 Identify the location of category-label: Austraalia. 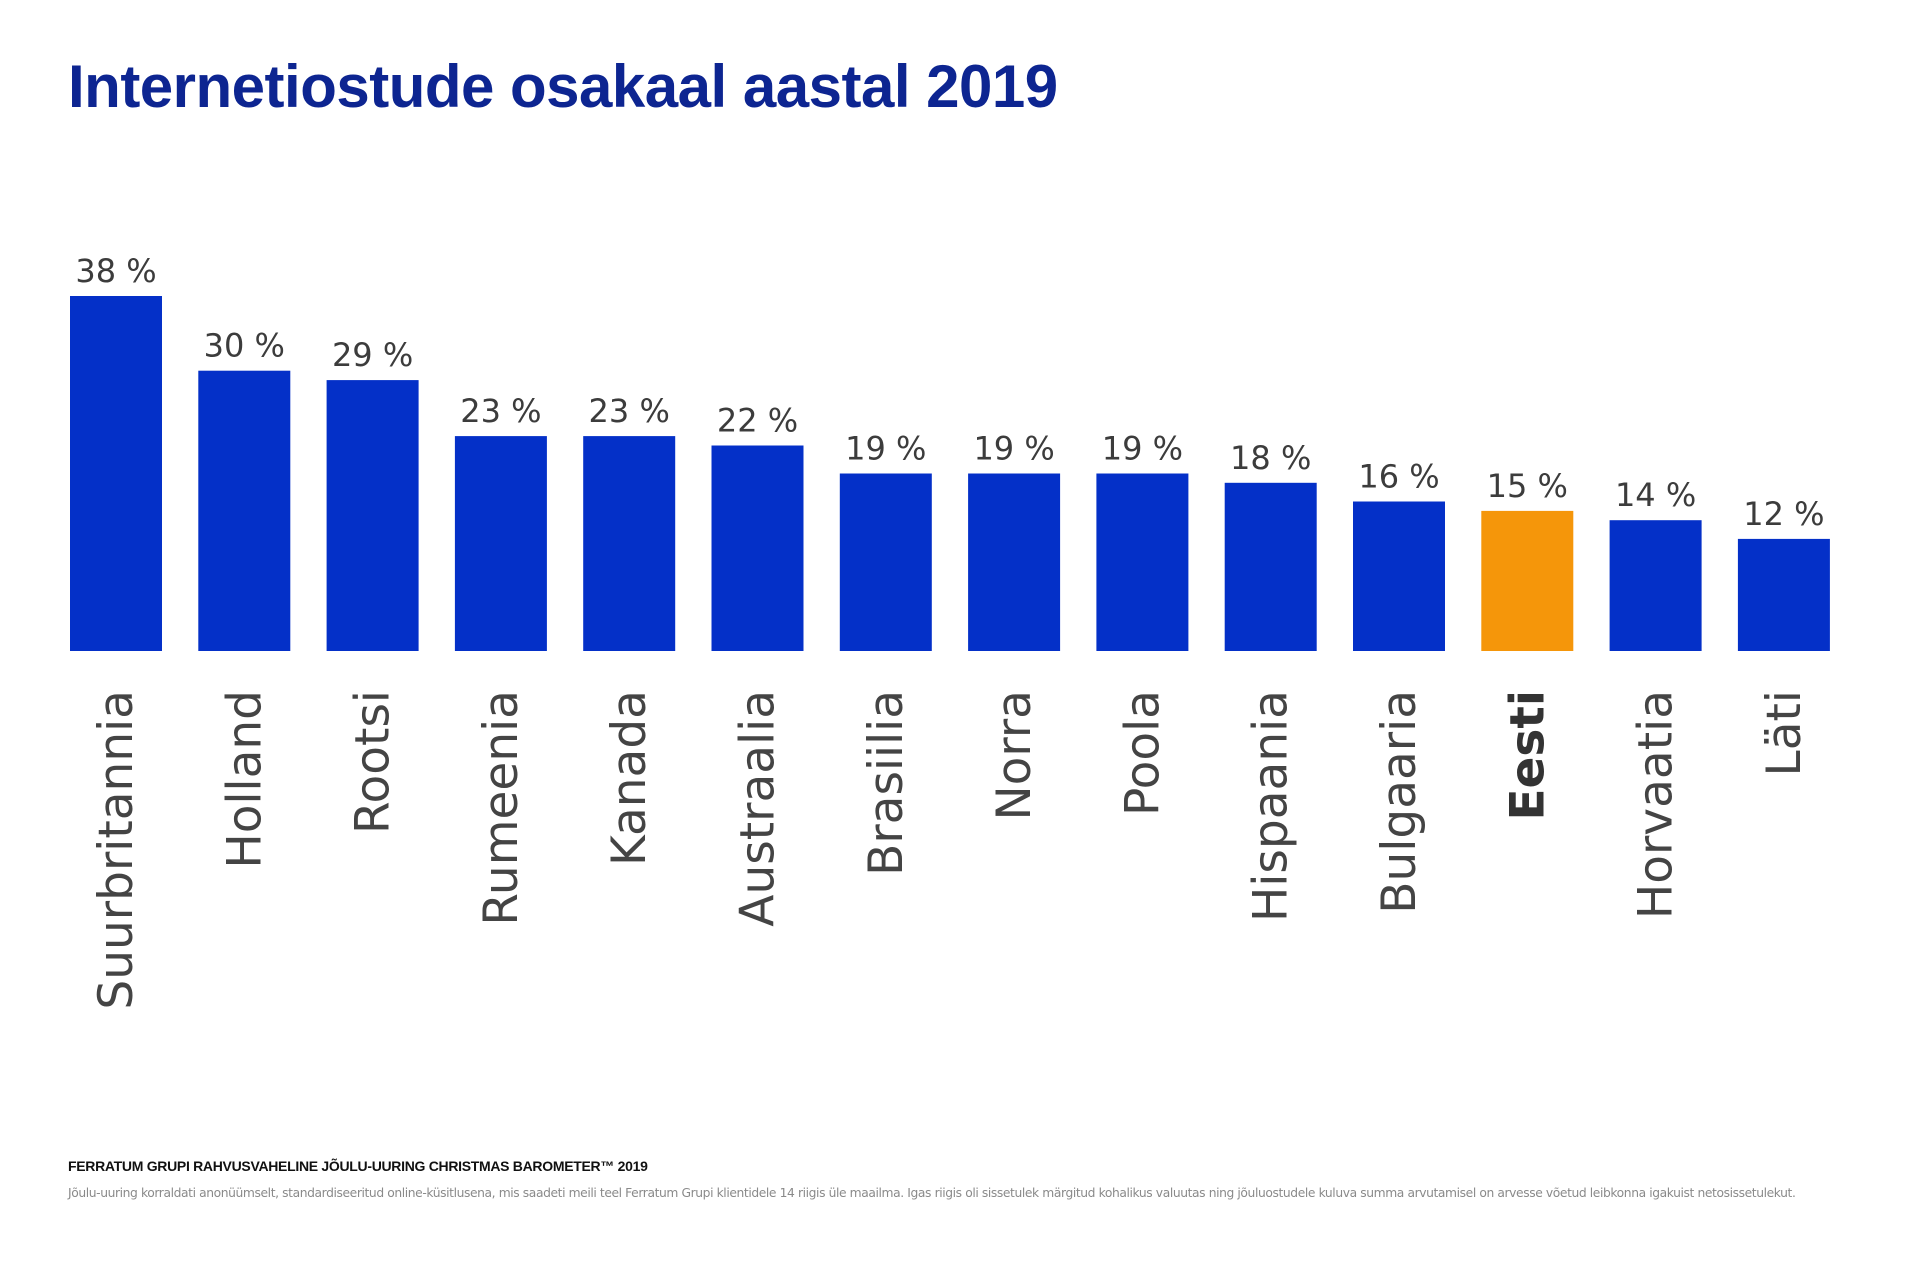
(758, 808).